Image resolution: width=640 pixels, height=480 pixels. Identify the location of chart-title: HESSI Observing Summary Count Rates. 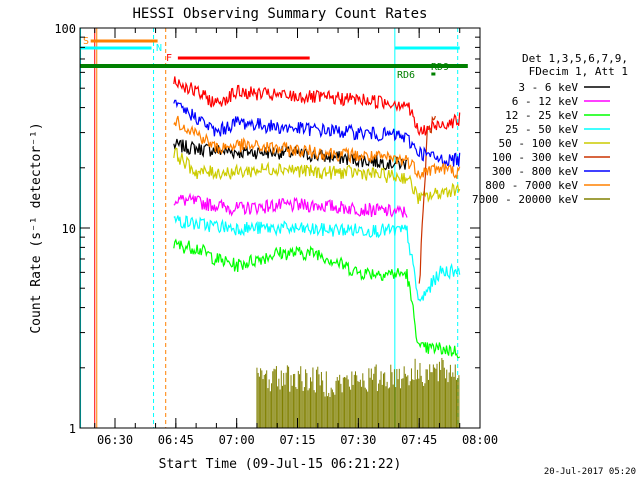
(279, 14).